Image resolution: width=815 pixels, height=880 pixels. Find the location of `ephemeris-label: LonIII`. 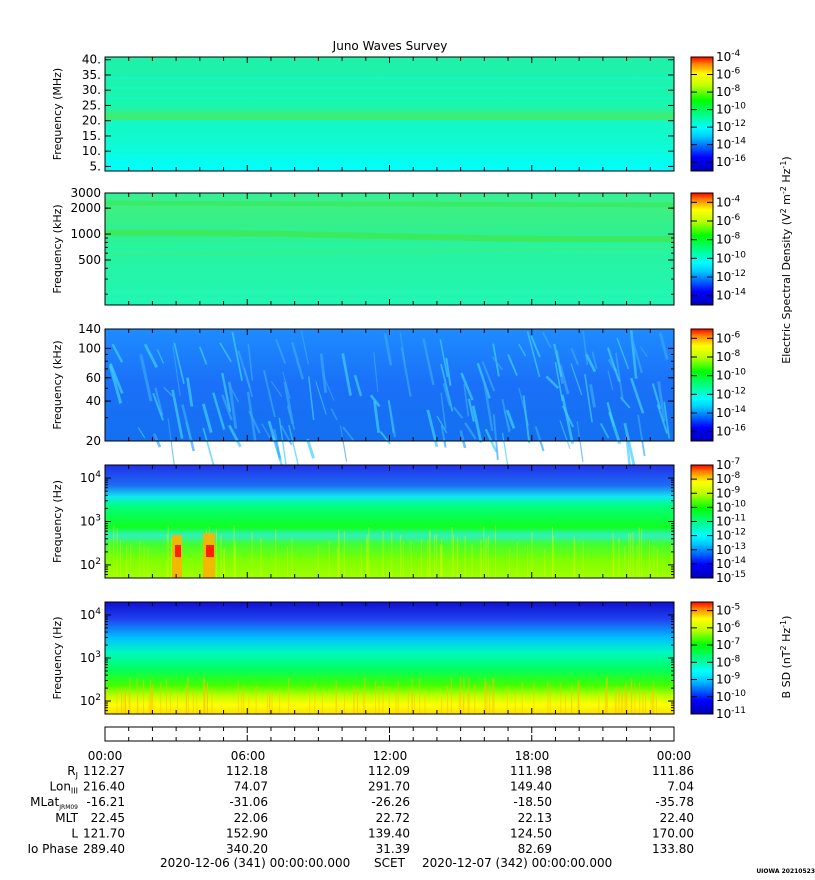

ephemeris-label: LonIII is located at coordinates (64, 788).